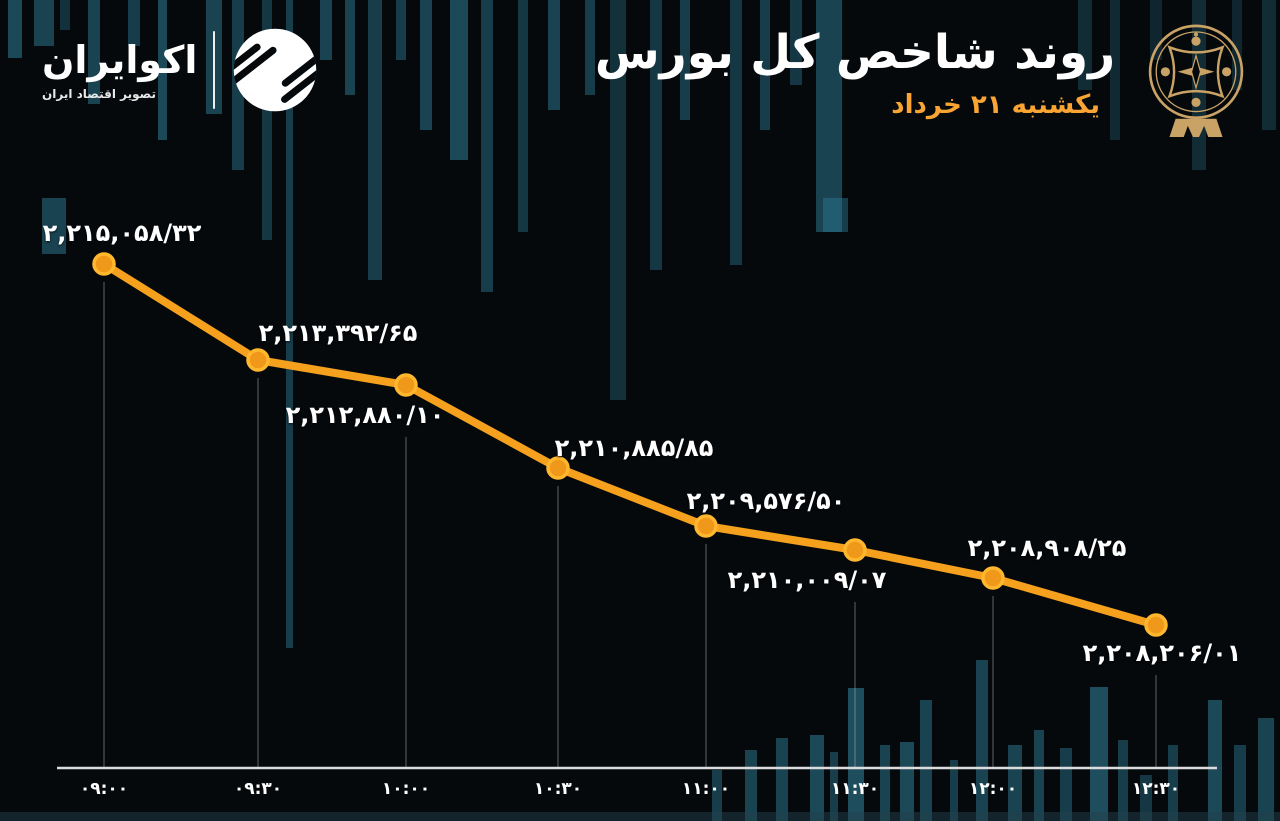 The height and width of the screenshot is (821, 1280). Describe the element at coordinates (855, 52) in the screenshot. I see `page-title: روند شاخص کل بورس` at that location.